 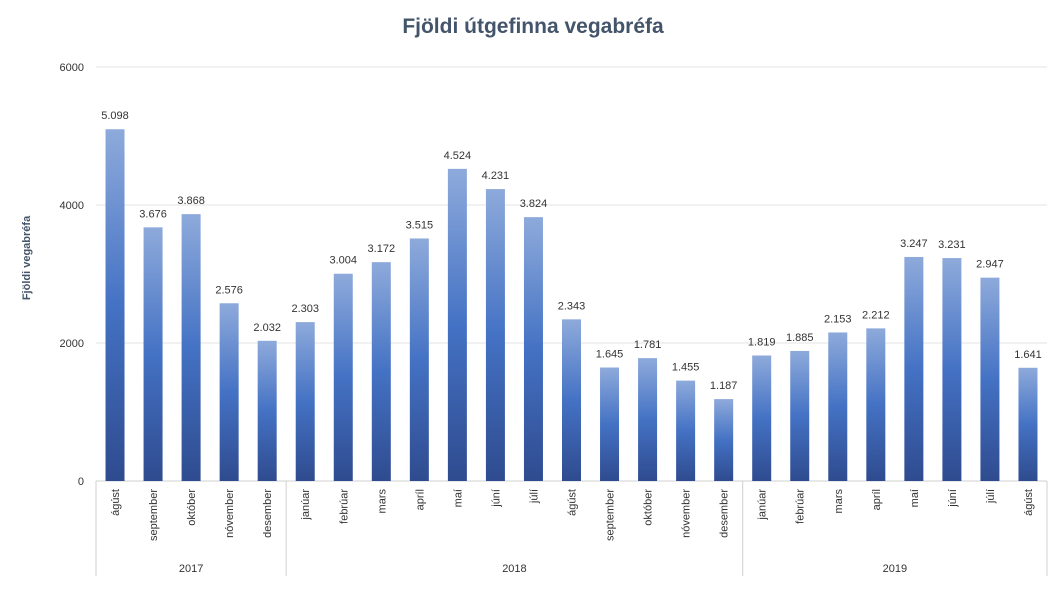 I want to click on data-label: 1.781, so click(x=648, y=345).